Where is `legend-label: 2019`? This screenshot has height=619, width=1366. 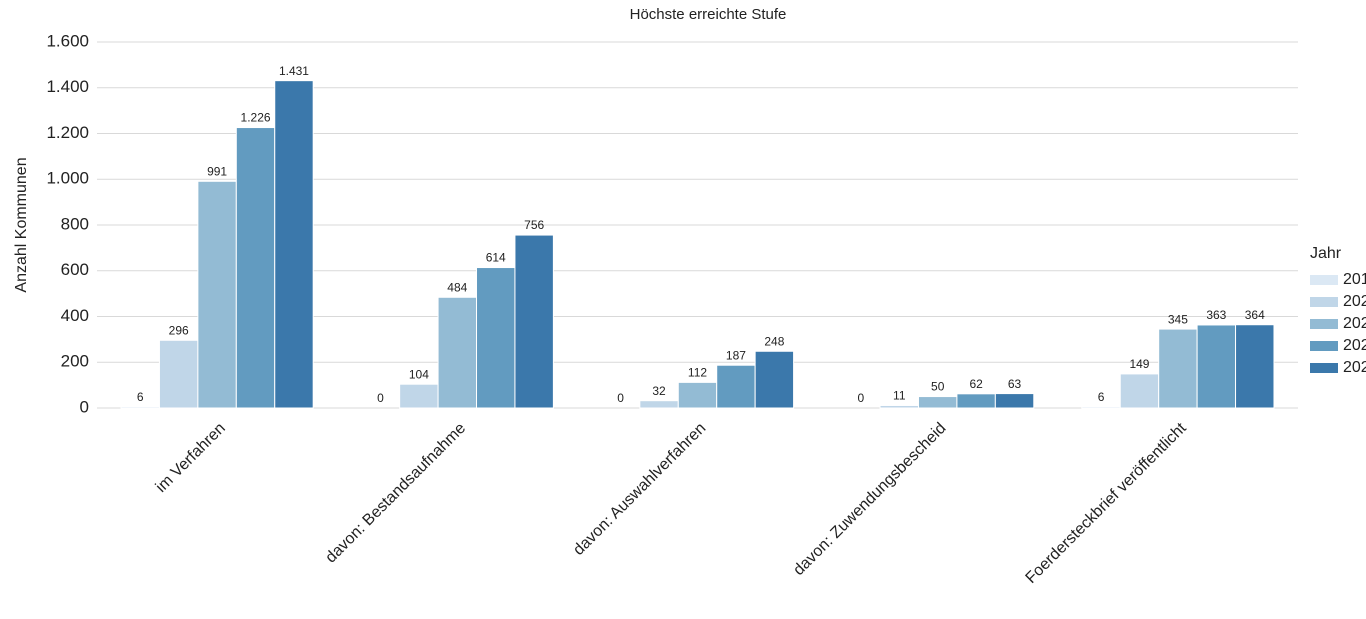 legend-label: 2019 is located at coordinates (1354, 279).